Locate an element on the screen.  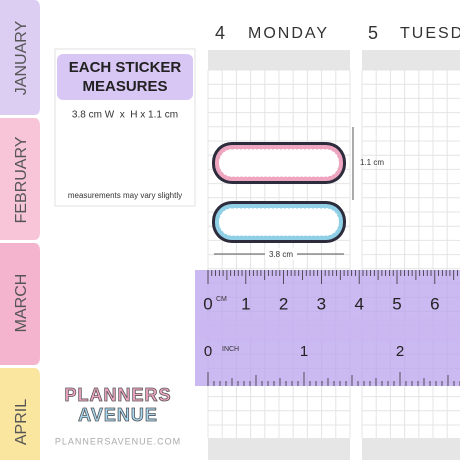
label-bg is located at coordinates (281, 254).